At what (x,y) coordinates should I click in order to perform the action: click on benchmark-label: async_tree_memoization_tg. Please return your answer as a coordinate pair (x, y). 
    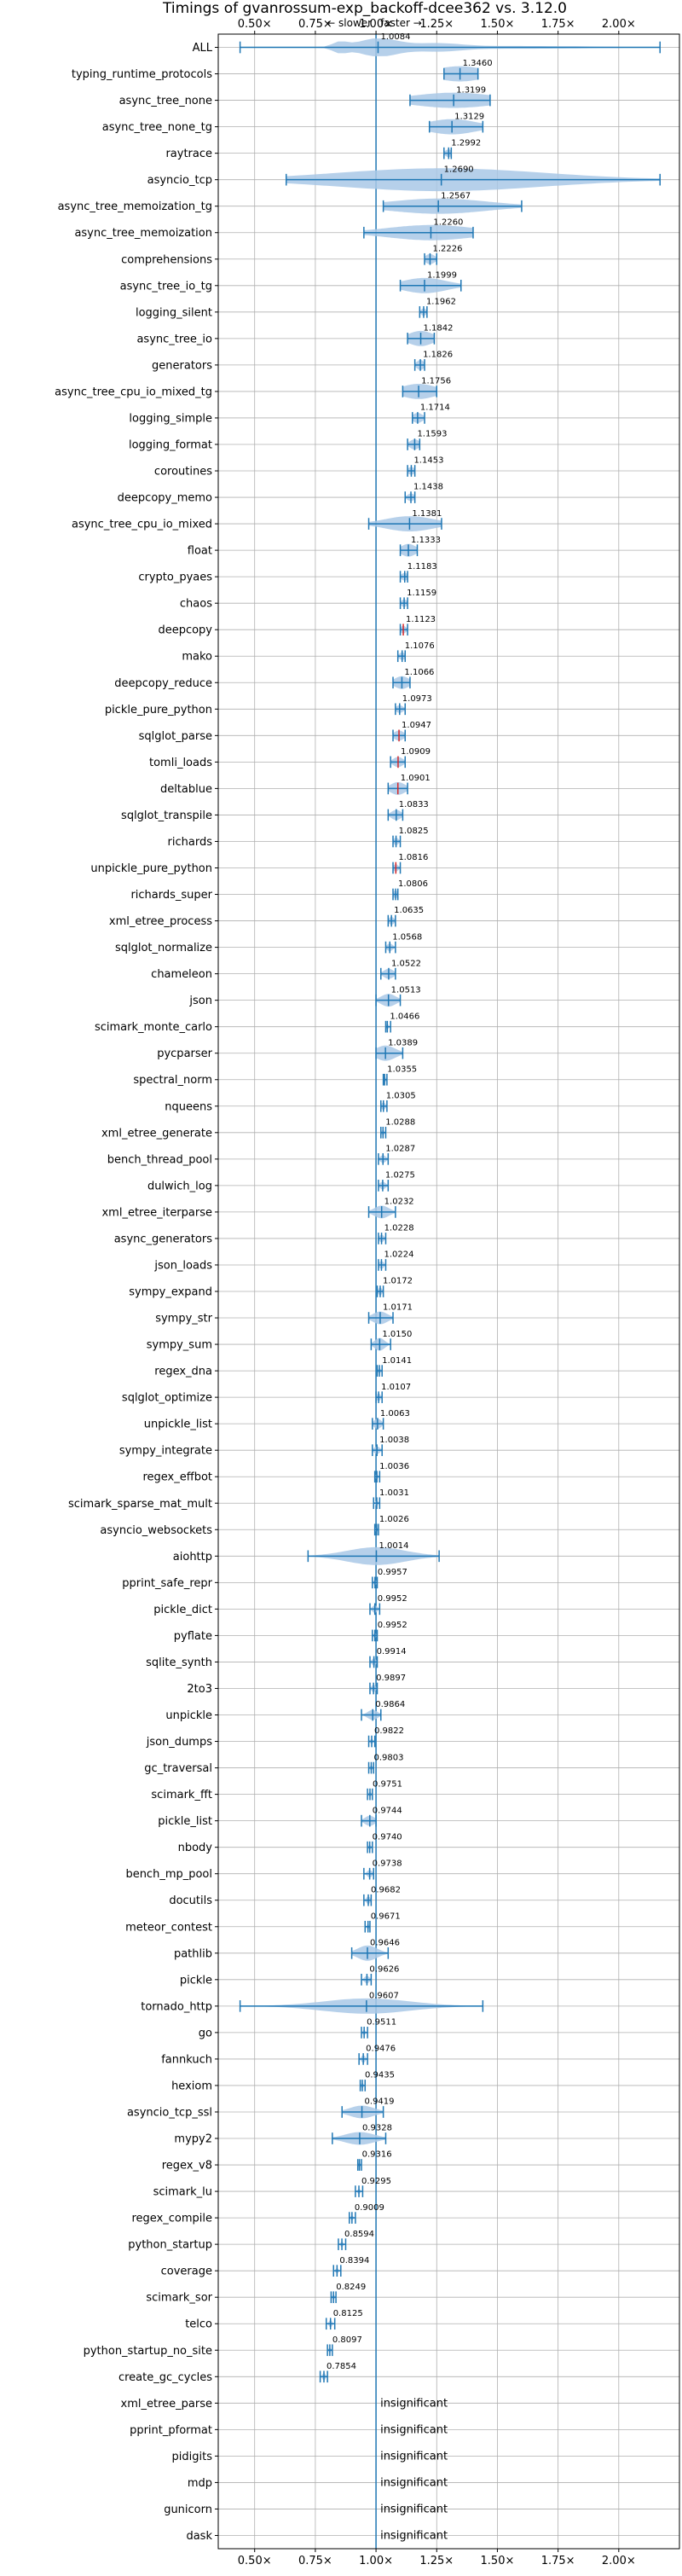
    Looking at the image, I should click on (135, 206).